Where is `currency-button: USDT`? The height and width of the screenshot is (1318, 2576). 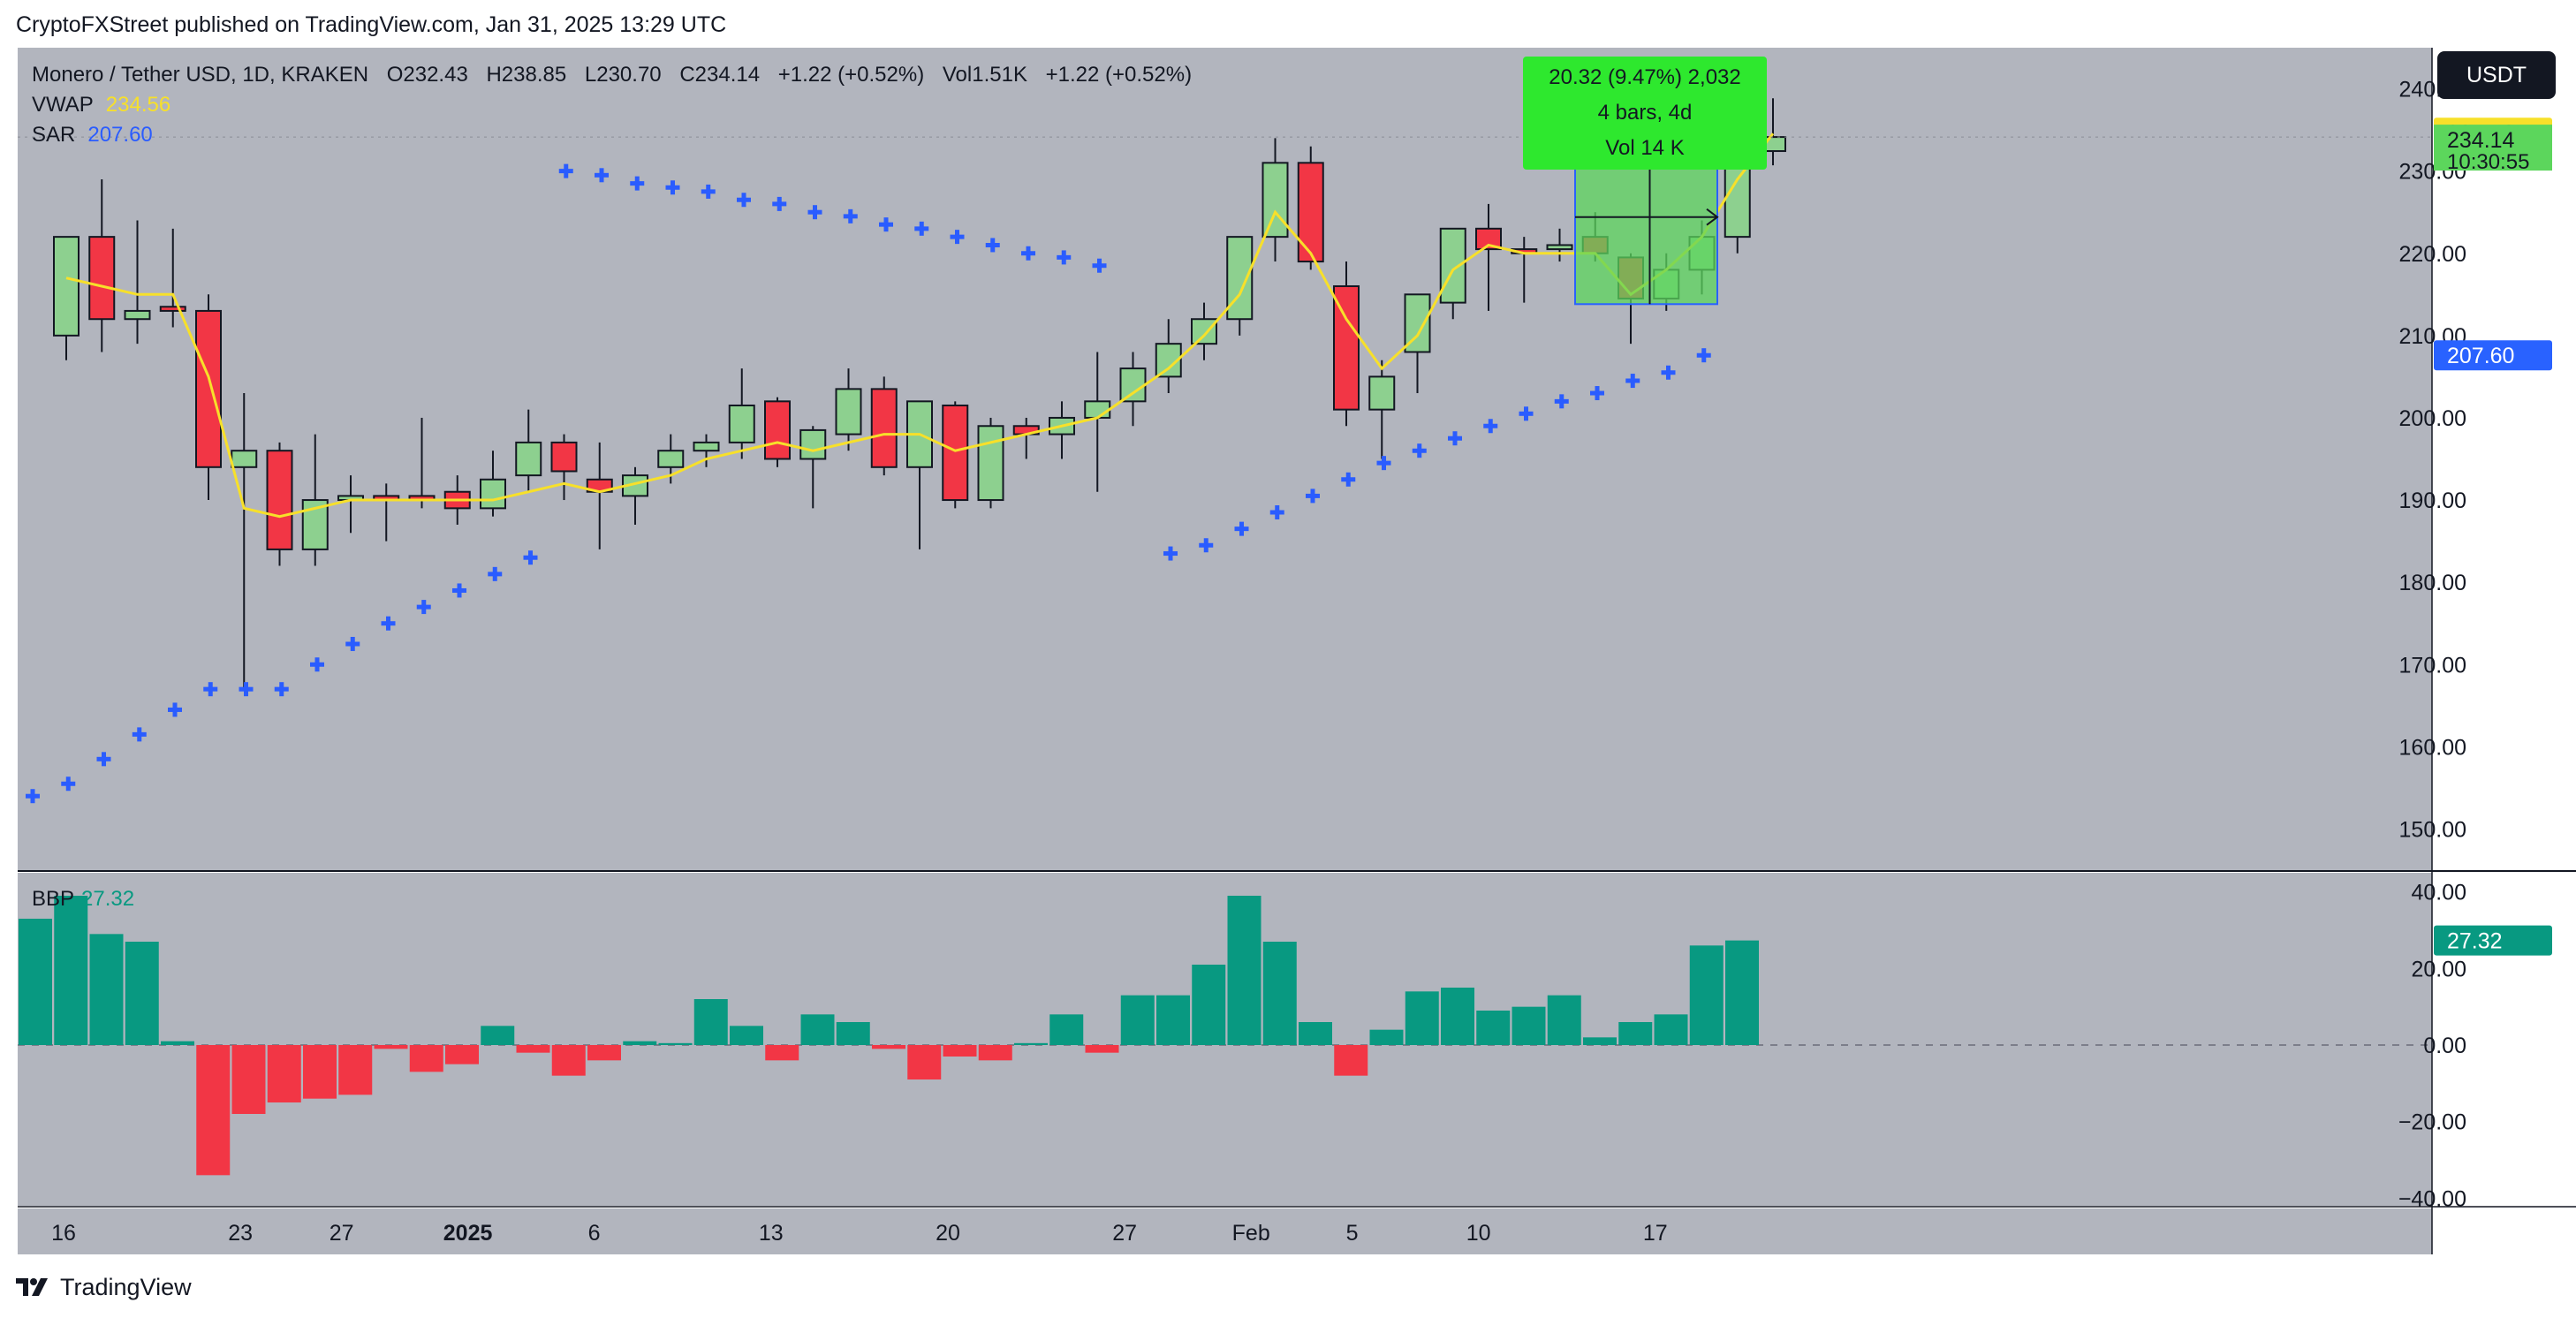
currency-button: USDT is located at coordinates (2496, 75).